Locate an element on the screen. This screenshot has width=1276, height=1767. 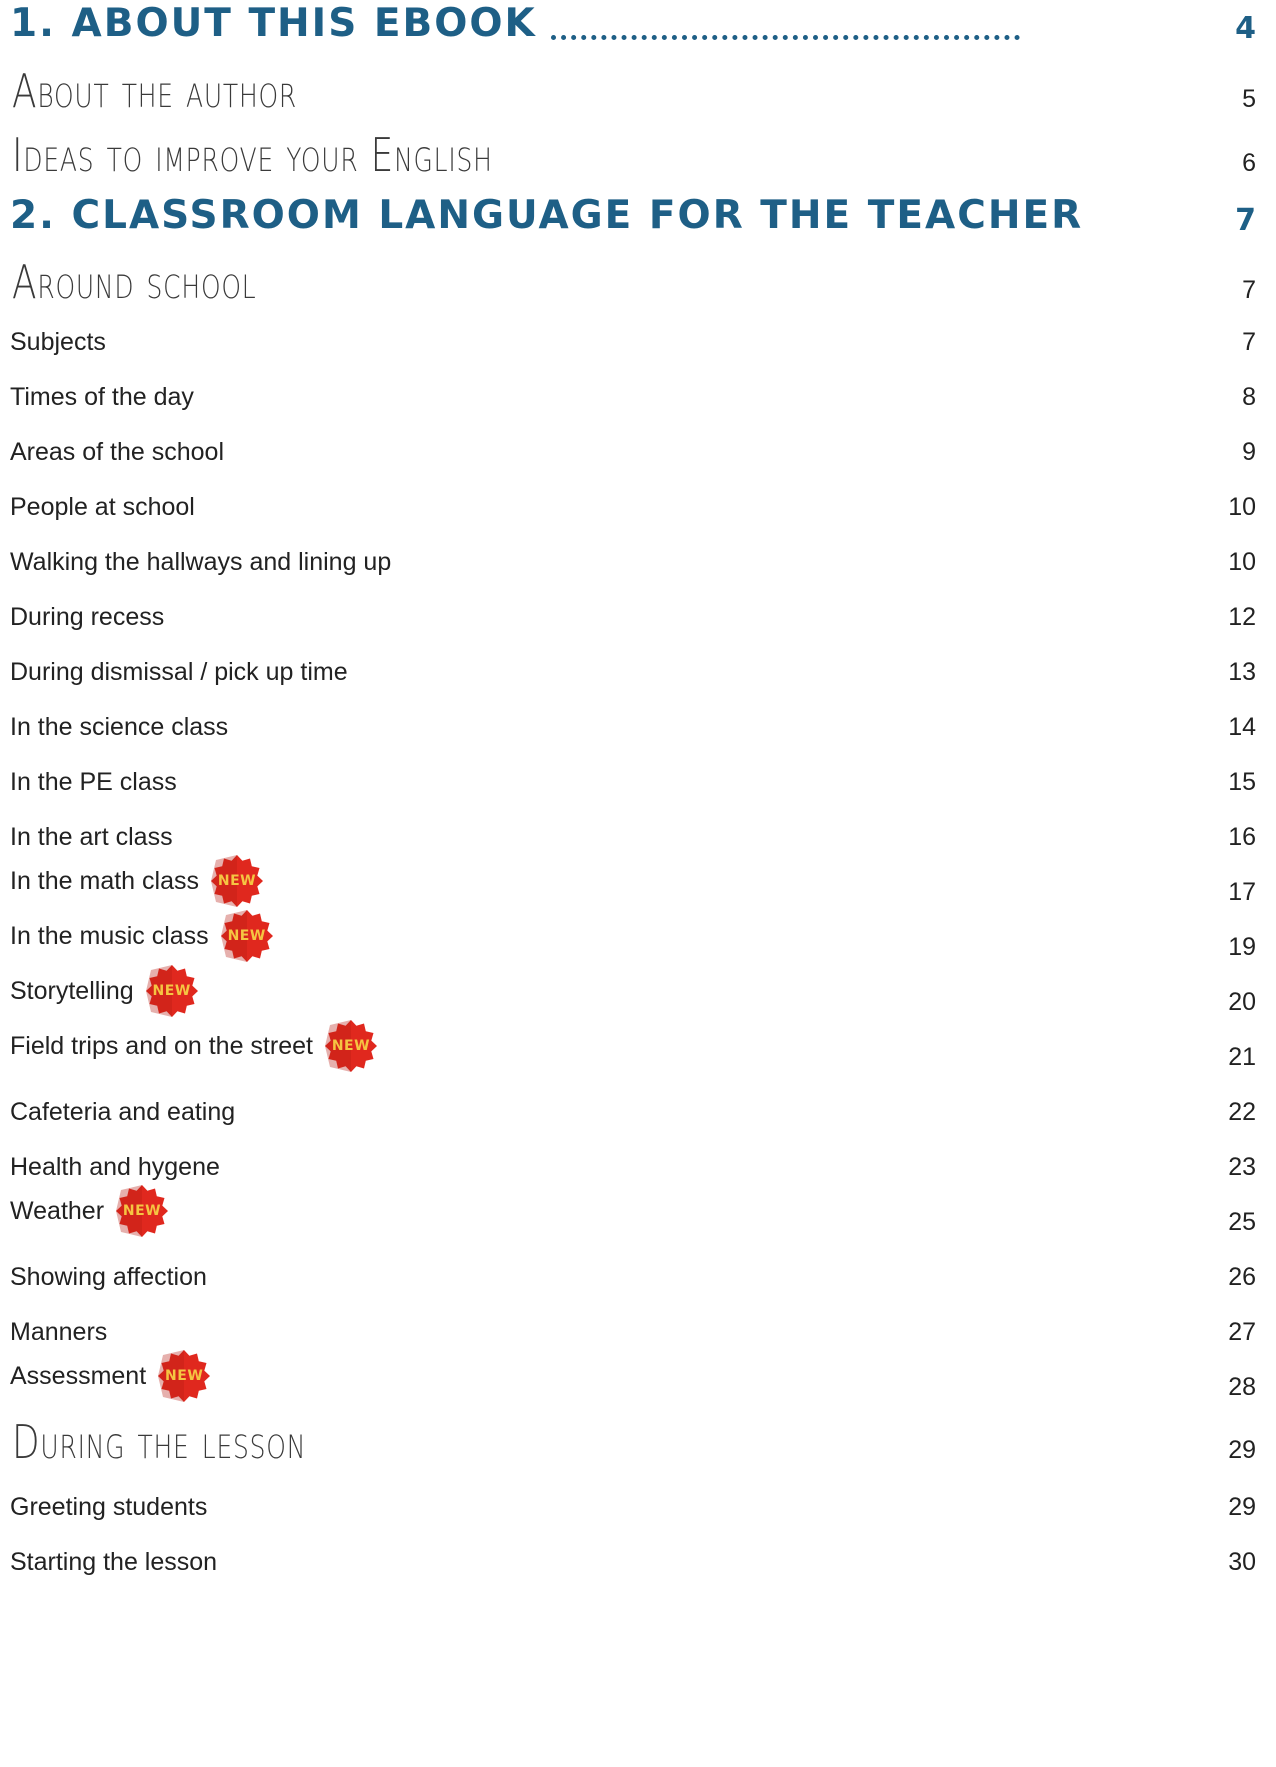
toc-page-number: 14 is located at coordinates (1242, 727).